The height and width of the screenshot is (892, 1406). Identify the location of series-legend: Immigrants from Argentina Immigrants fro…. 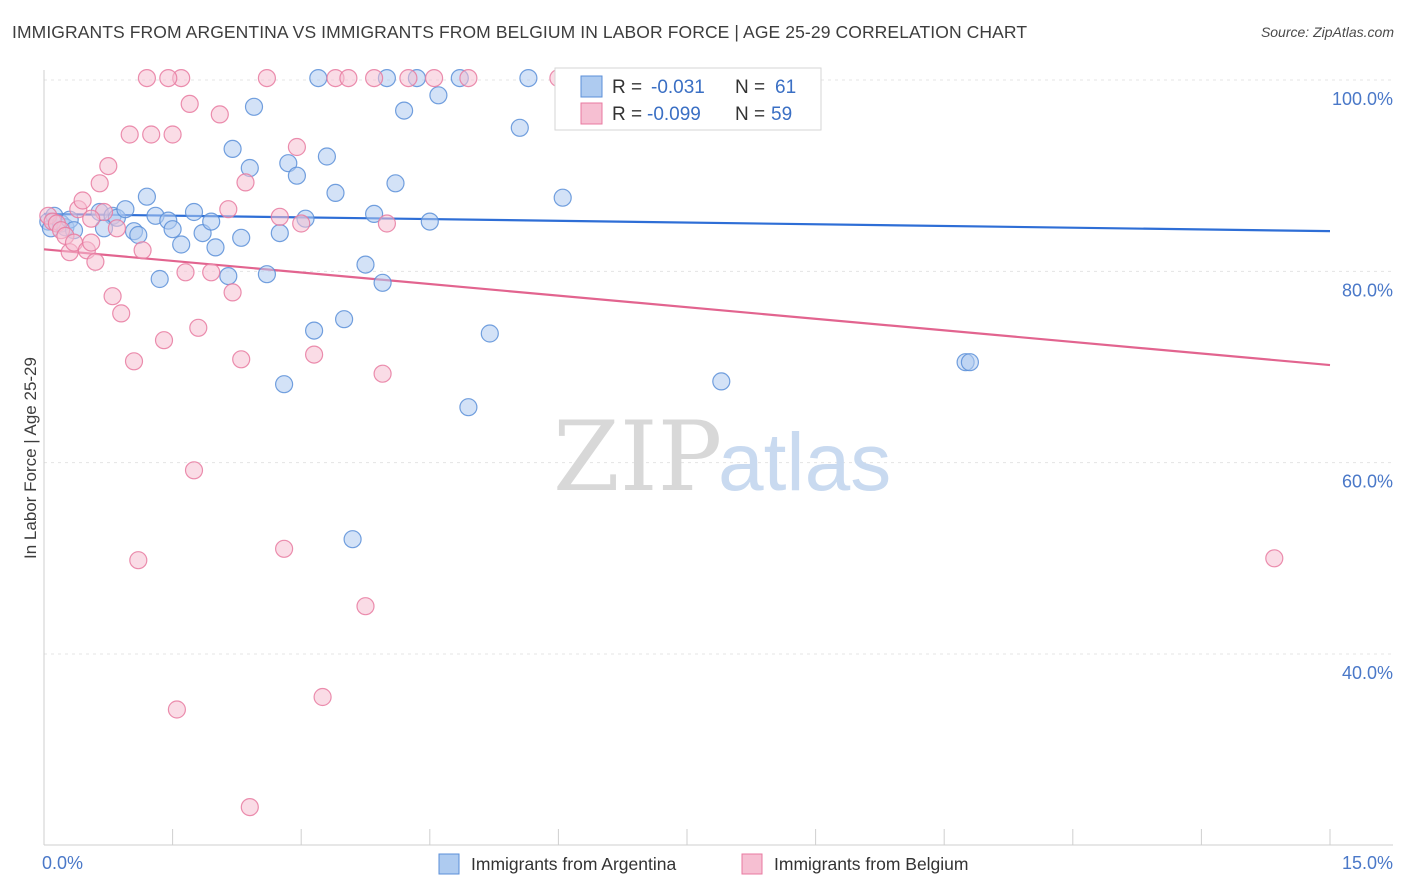
(703, 864).